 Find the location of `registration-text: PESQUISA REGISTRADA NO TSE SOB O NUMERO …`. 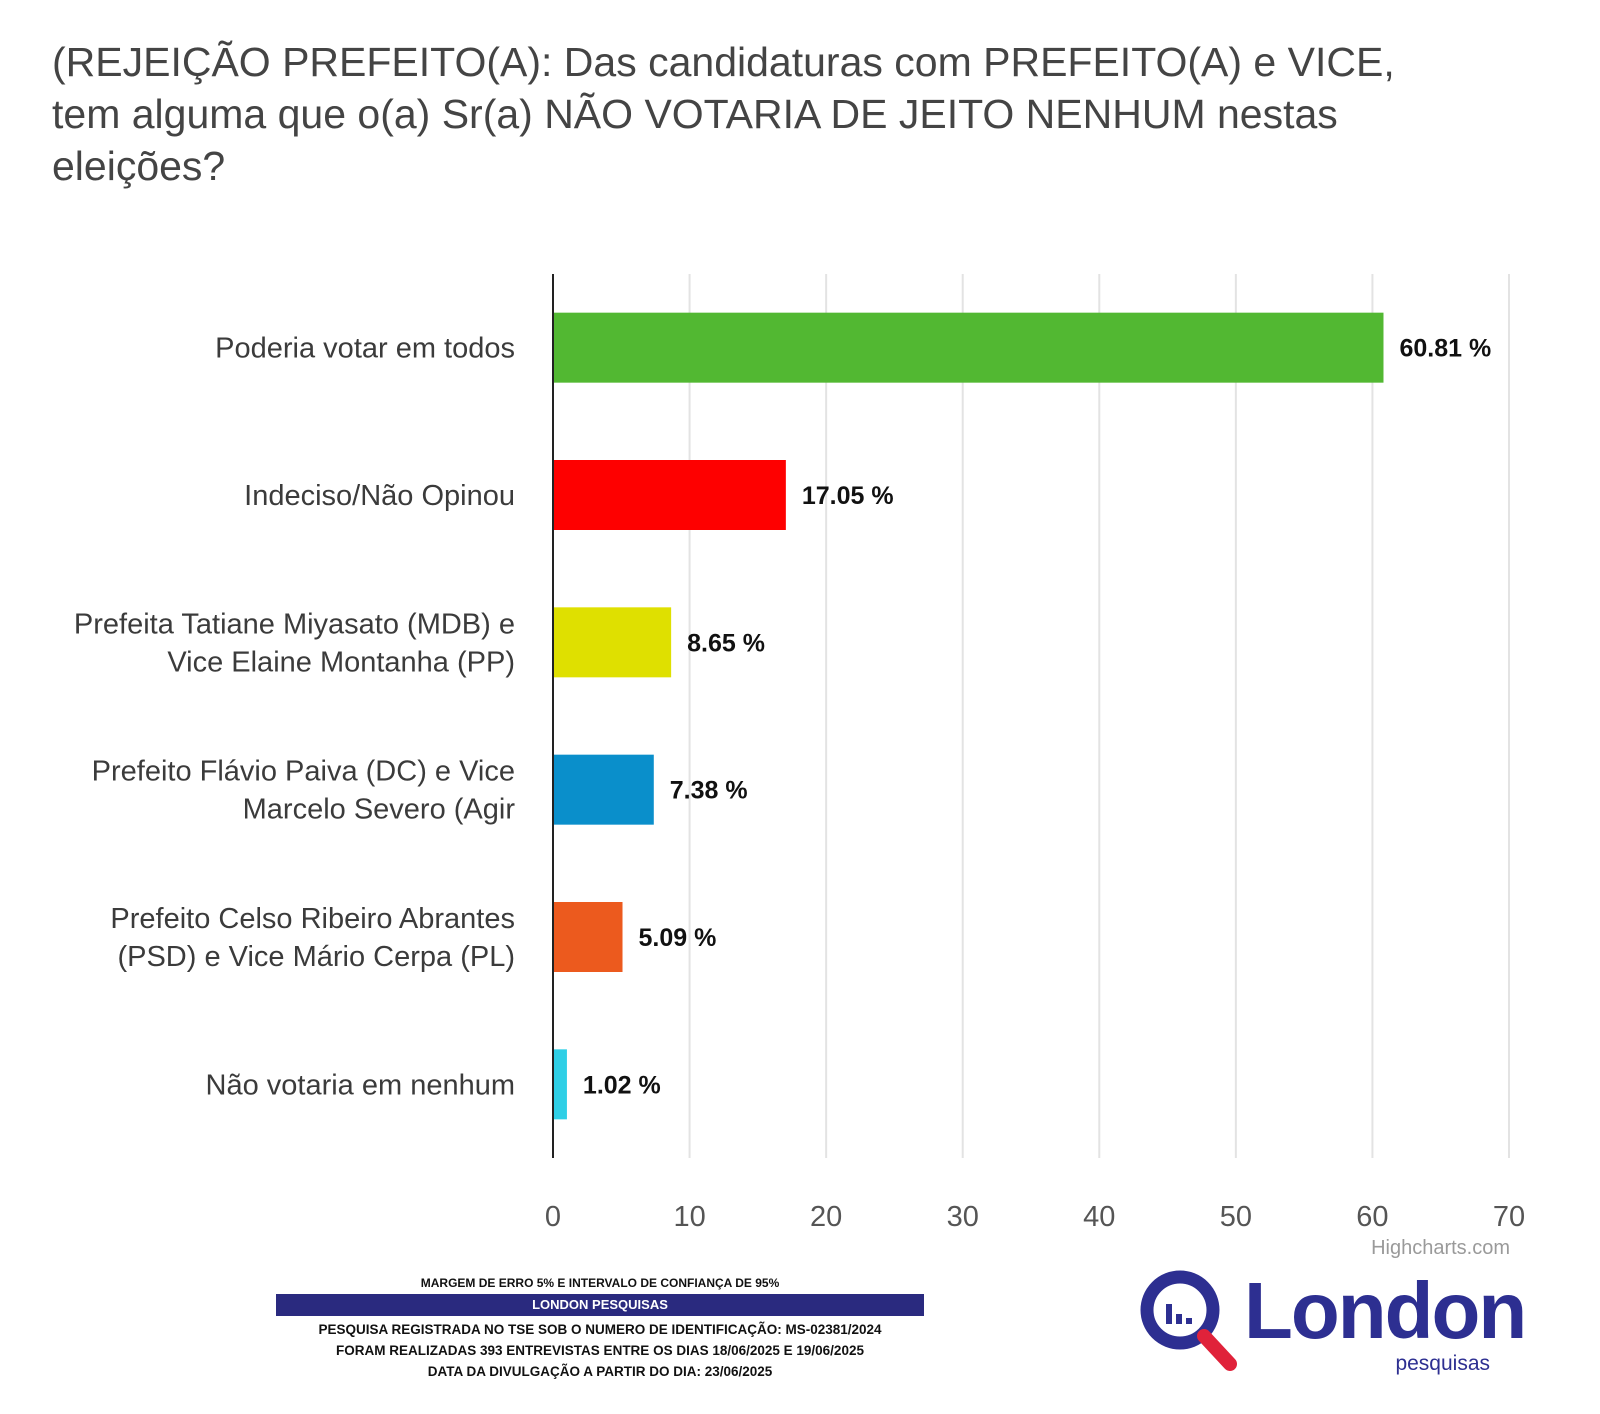

registration-text: PESQUISA REGISTRADA NO TSE SOB O NUMERO … is located at coordinates (600, 1329).